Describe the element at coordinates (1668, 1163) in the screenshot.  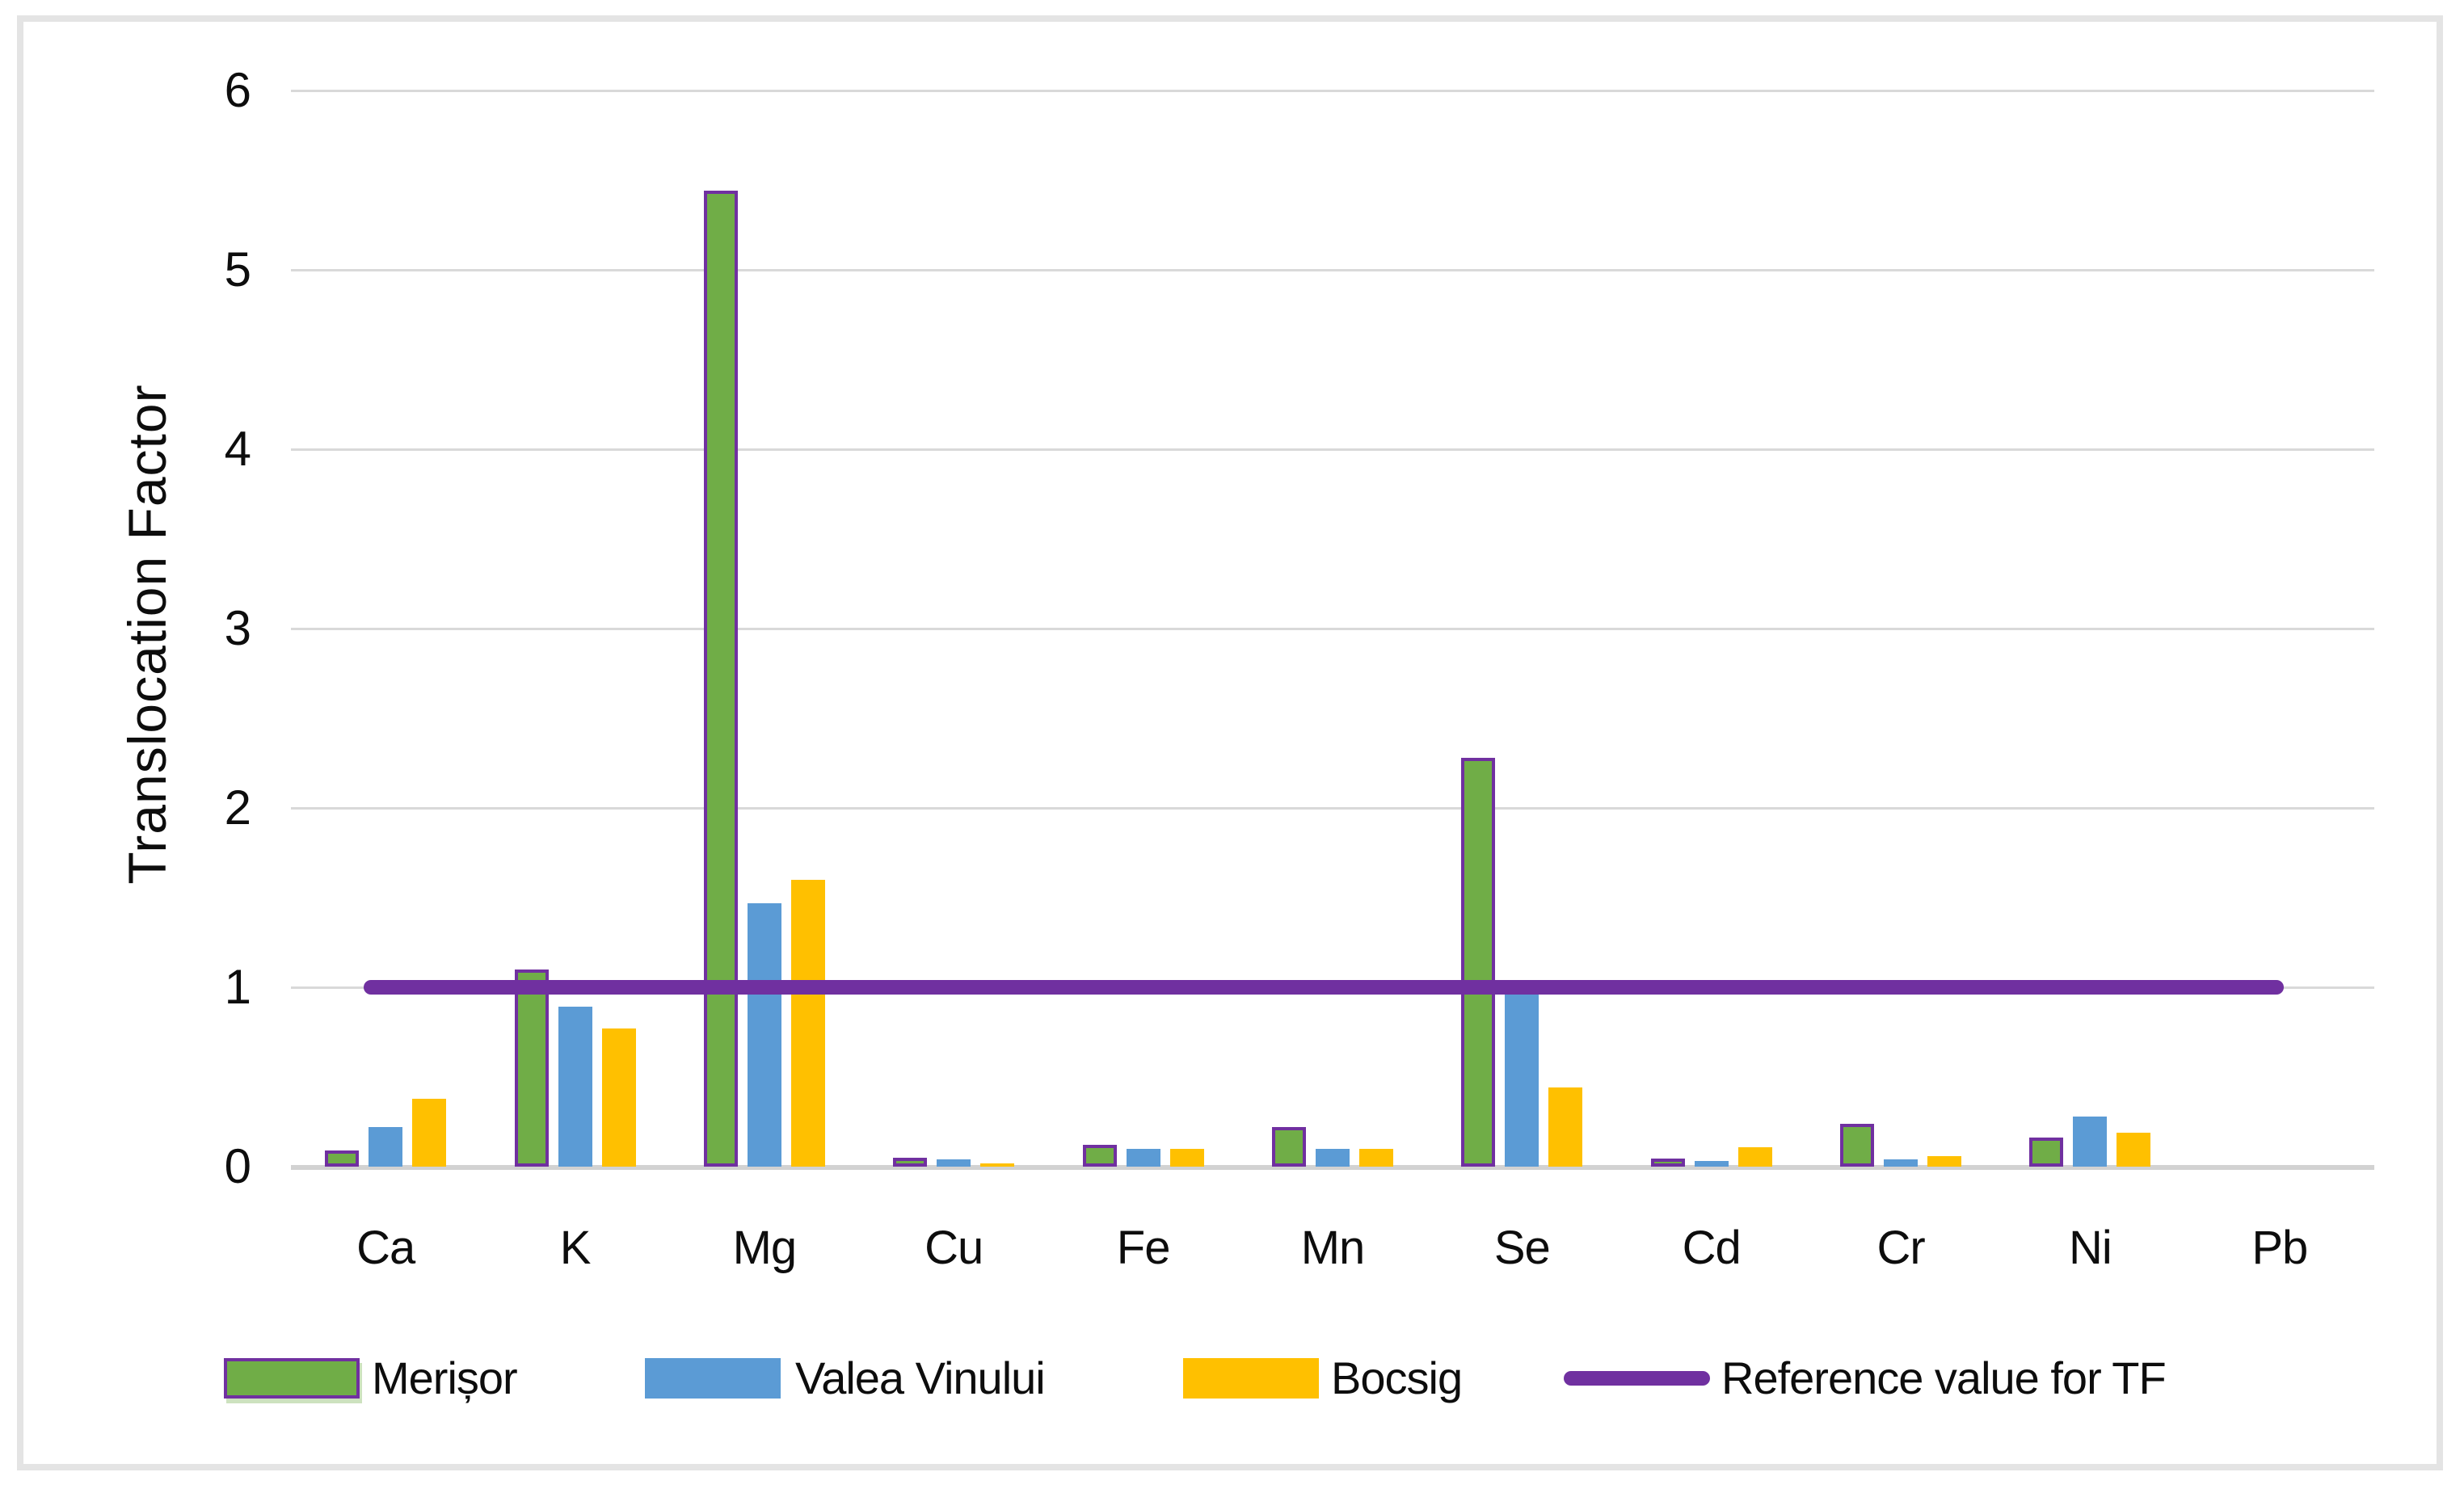
I see `bar-merisor-cd` at that location.